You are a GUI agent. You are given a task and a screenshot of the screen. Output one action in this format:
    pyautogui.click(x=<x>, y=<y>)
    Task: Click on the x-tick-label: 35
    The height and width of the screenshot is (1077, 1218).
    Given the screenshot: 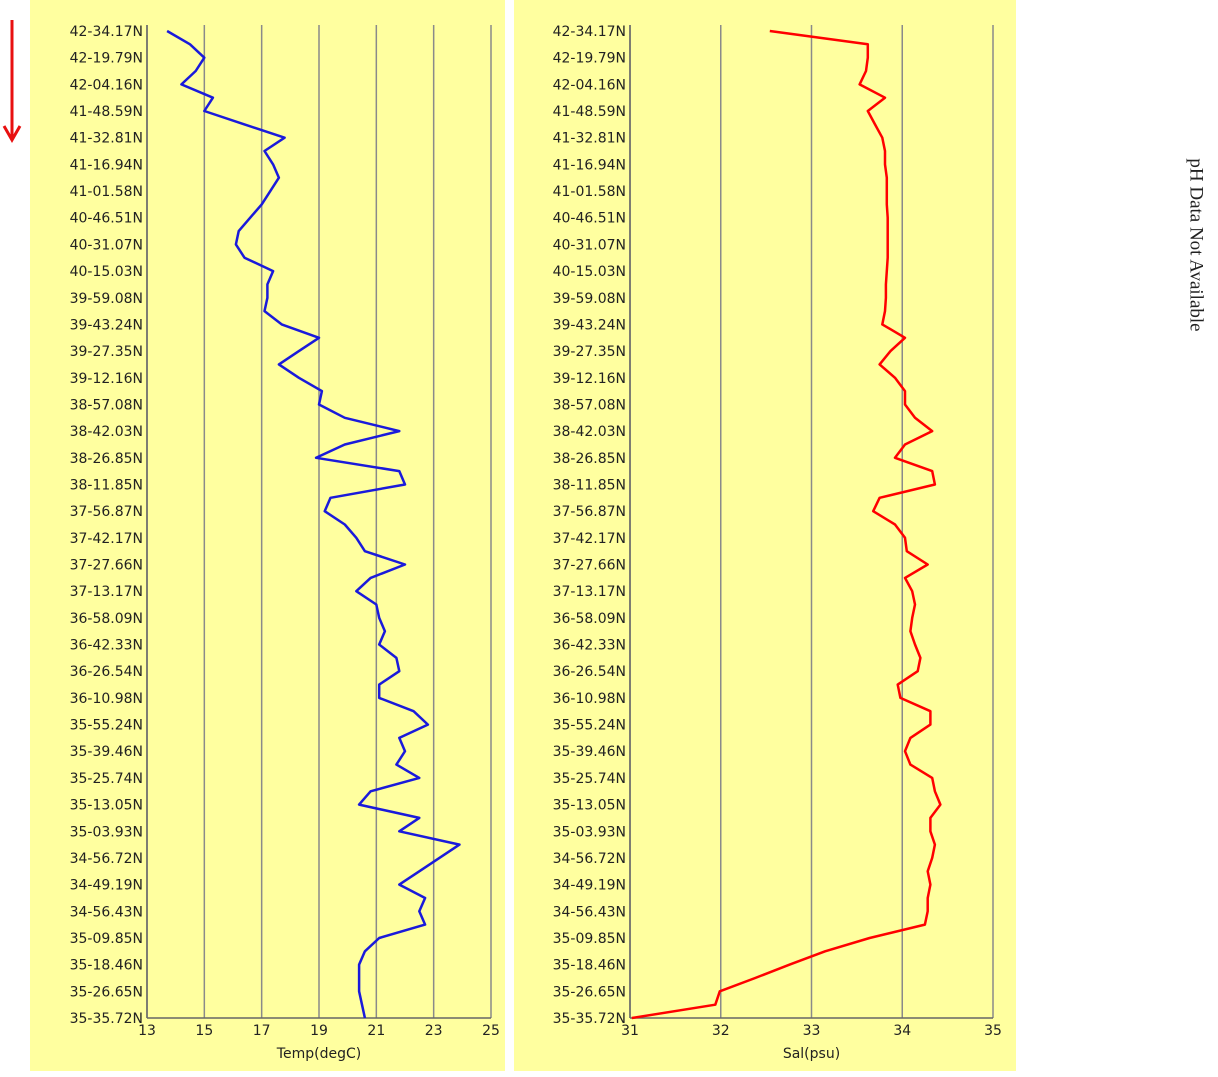 What is the action you would take?
    pyautogui.click(x=993, y=1031)
    